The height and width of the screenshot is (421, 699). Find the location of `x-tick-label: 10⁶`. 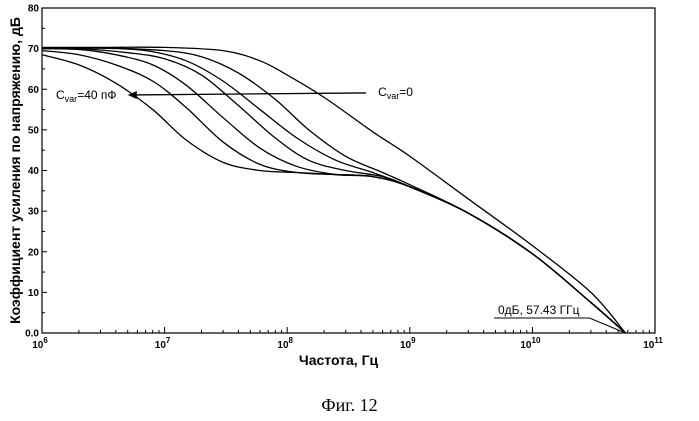

x-tick-label: 10⁶ is located at coordinates (40, 343).